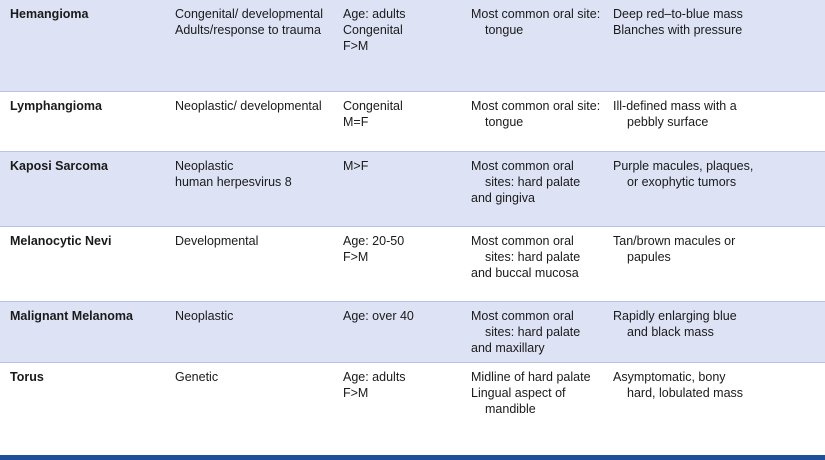 Image resolution: width=825 pixels, height=460 pixels. I want to click on lesion-name: Hemangioma, so click(49, 14).